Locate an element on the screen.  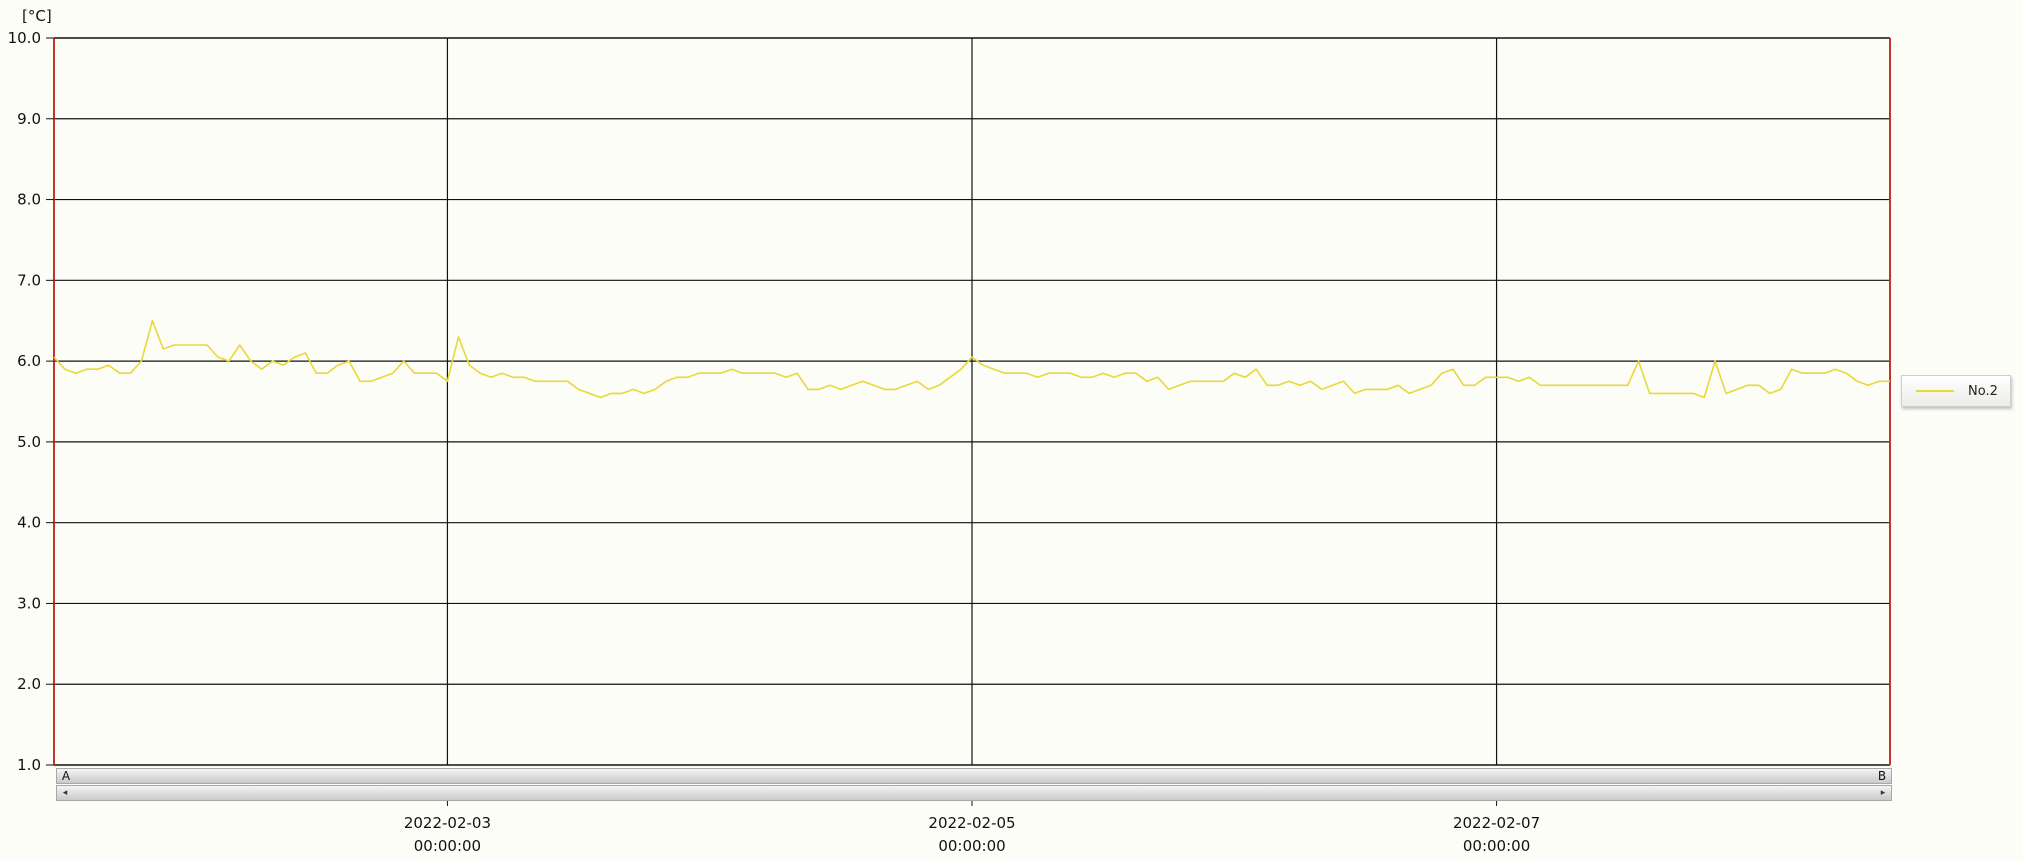
y-tick-label: 3.0 is located at coordinates (29, 603).